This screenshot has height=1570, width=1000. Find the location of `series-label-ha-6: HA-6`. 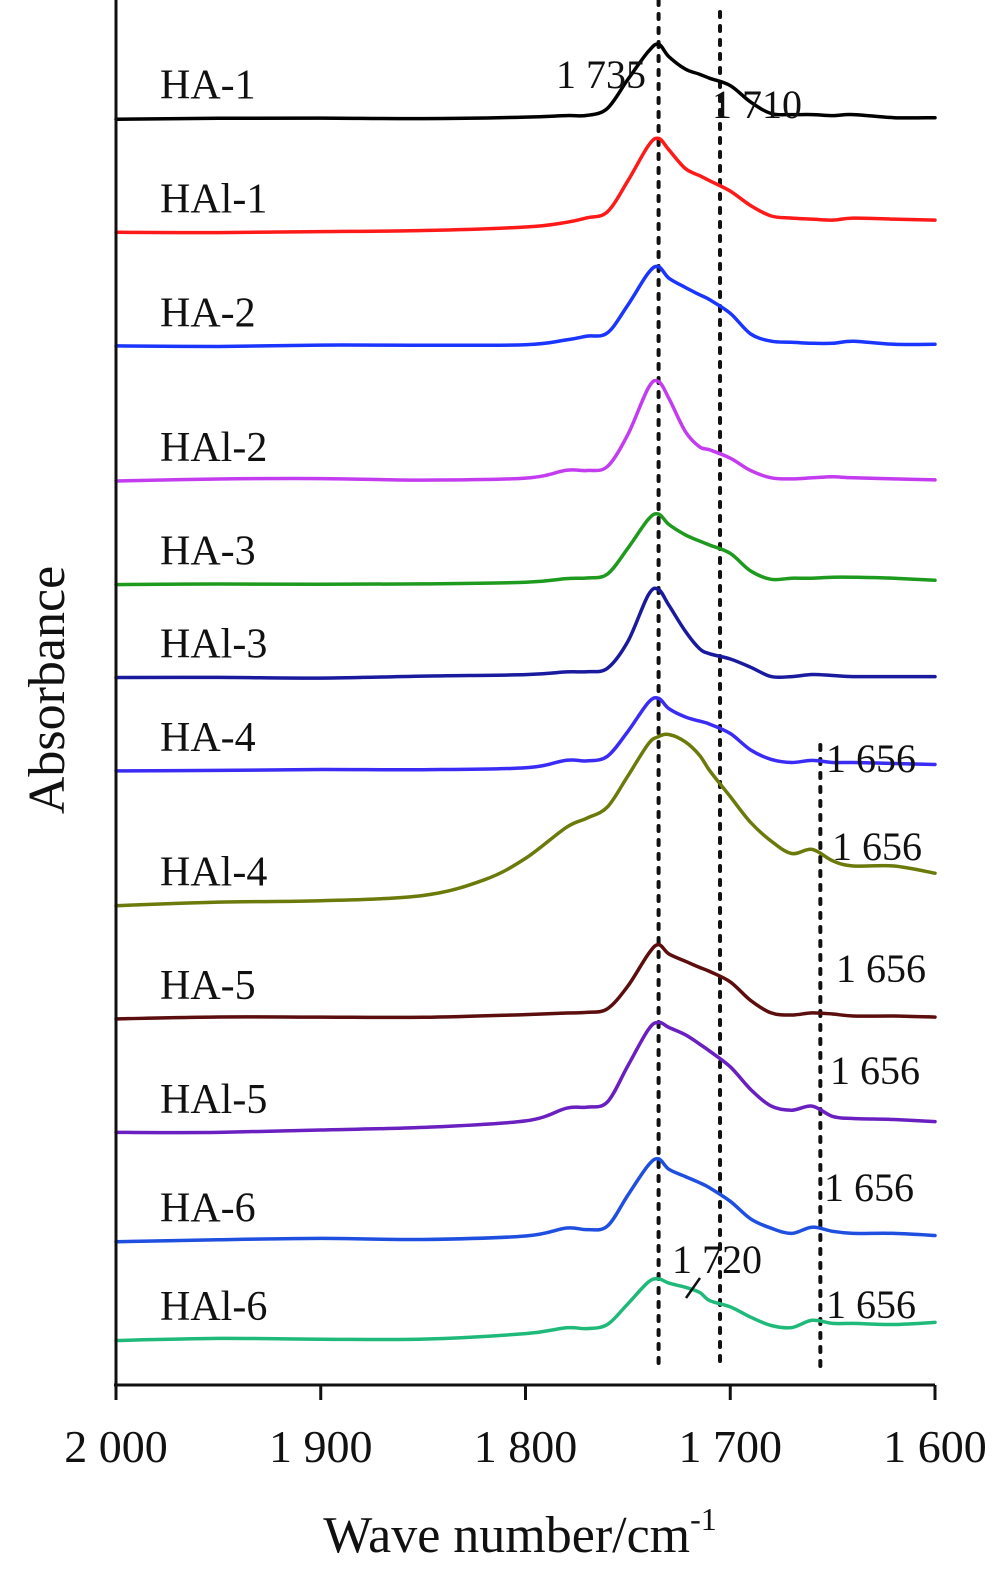

series-label-ha-6: HA-6 is located at coordinates (208, 1209).